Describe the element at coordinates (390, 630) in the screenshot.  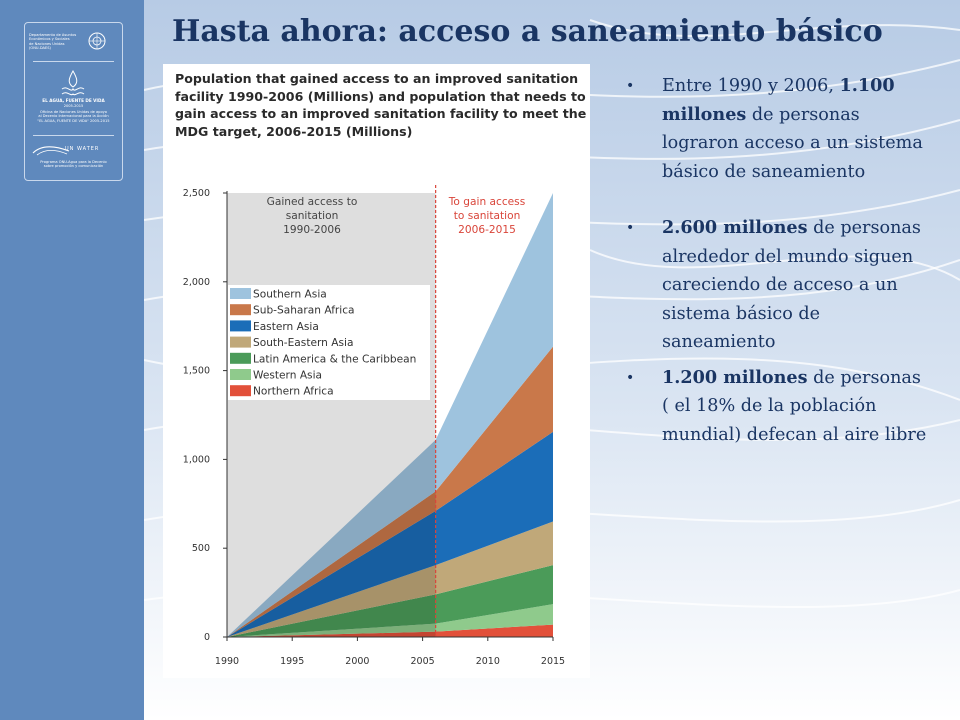
I see `area-series-northern-africa` at that location.